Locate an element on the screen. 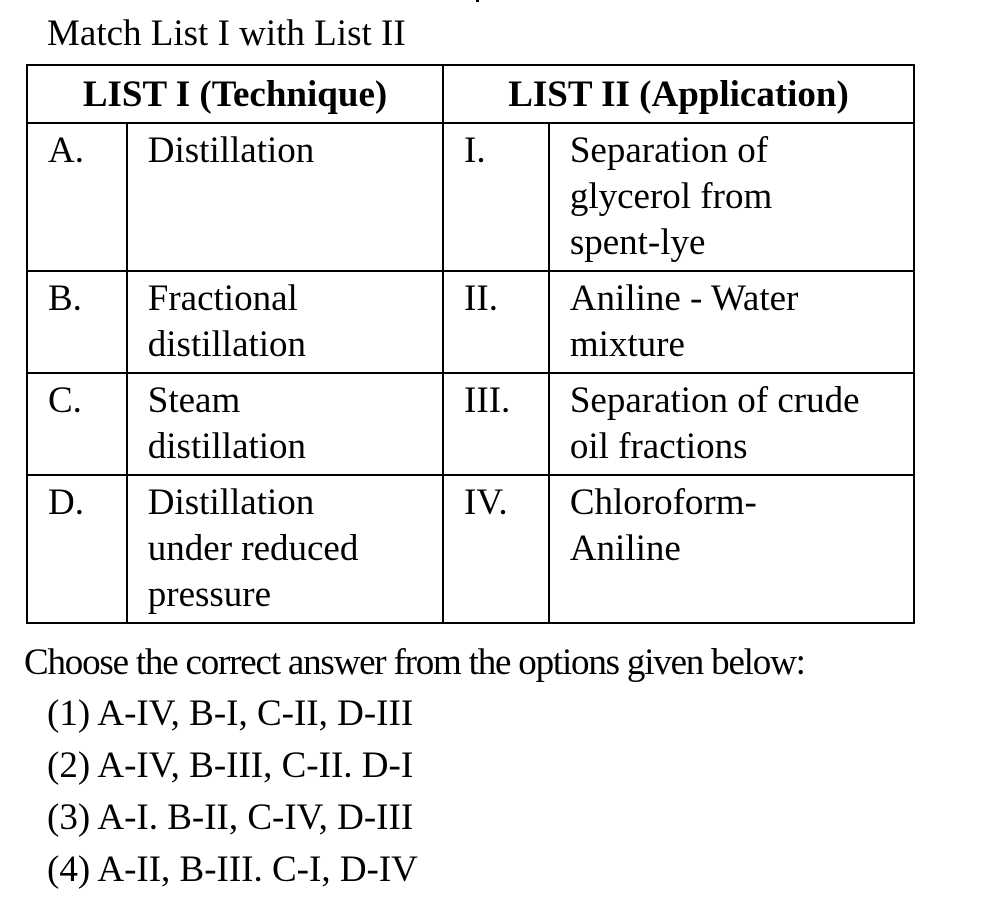 The height and width of the screenshot is (902, 996). list2-application: Separation of glycerol from spent-lye is located at coordinates (731, 197).